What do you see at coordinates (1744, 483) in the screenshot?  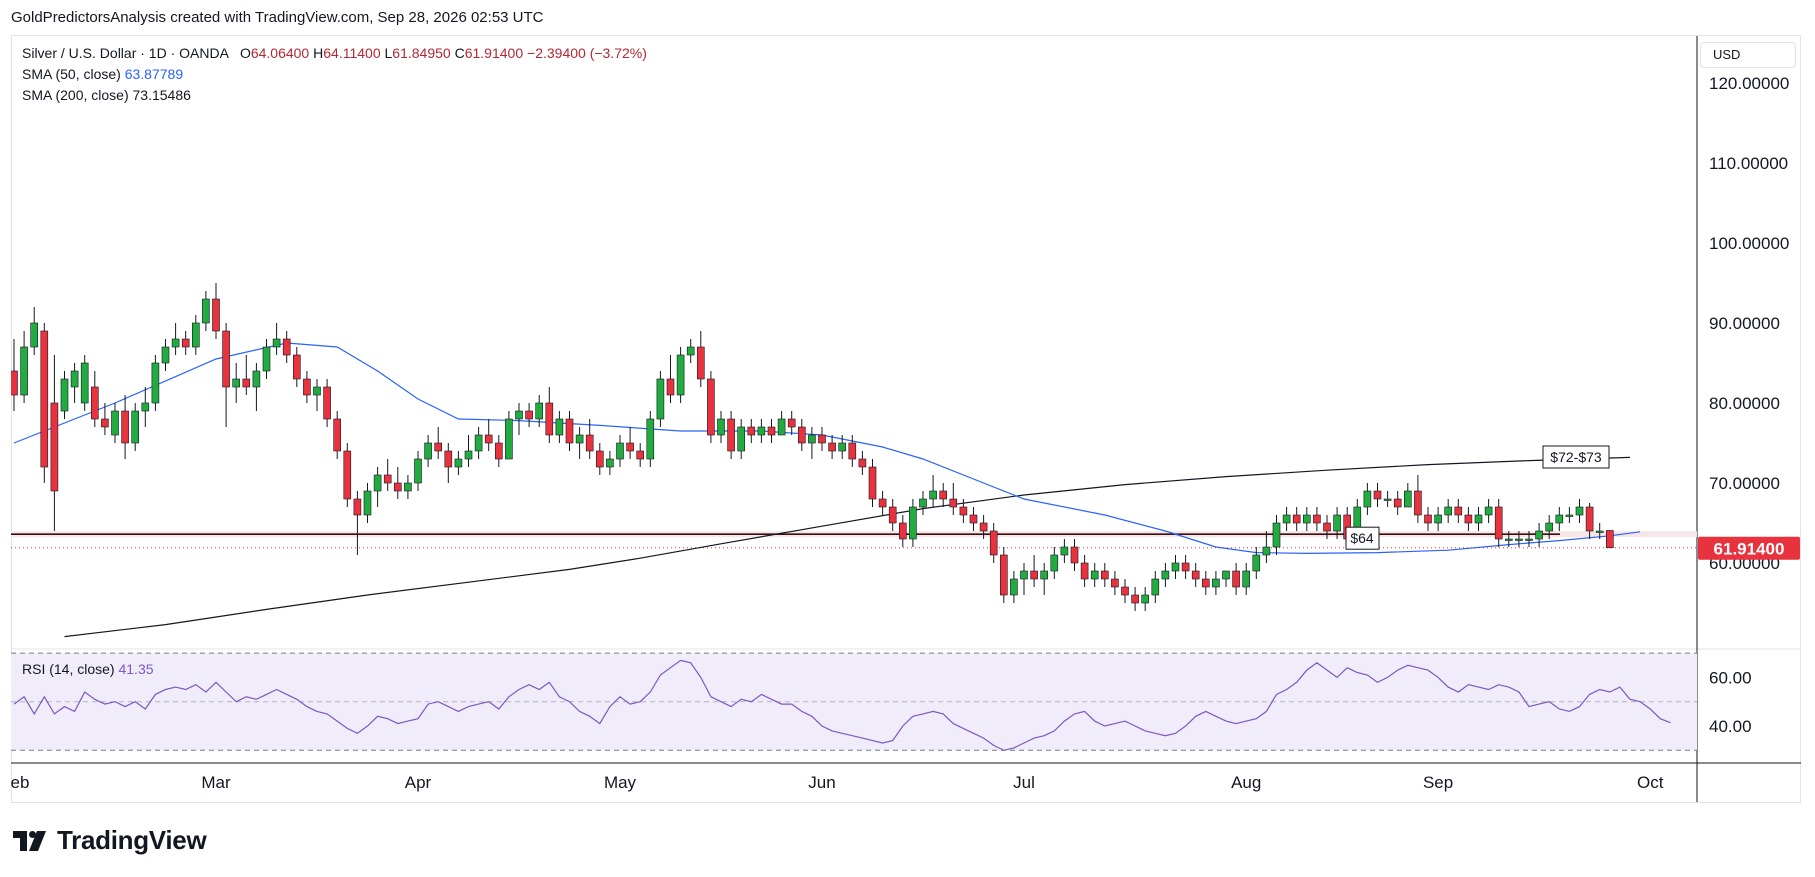 I see `price-tick-label: 70.00000` at bounding box center [1744, 483].